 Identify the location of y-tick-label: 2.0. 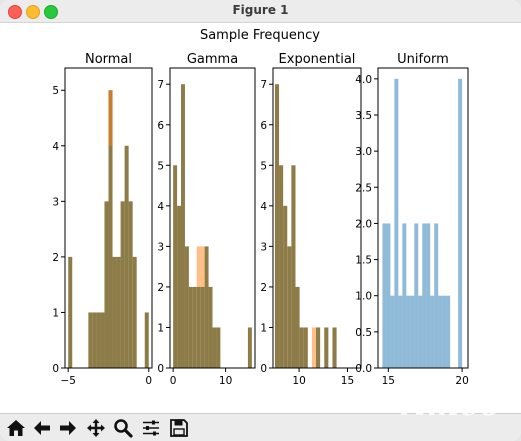
(363, 224).